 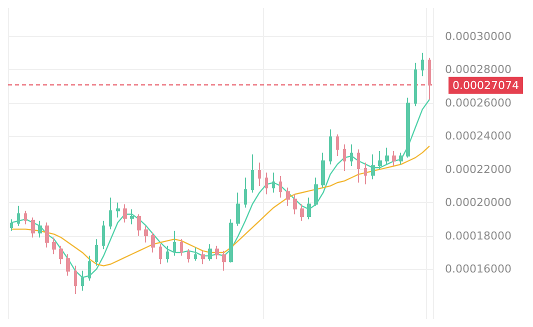 What do you see at coordinates (478, 269) in the screenshot?
I see `y-tick-label: 0.00016000` at bounding box center [478, 269].